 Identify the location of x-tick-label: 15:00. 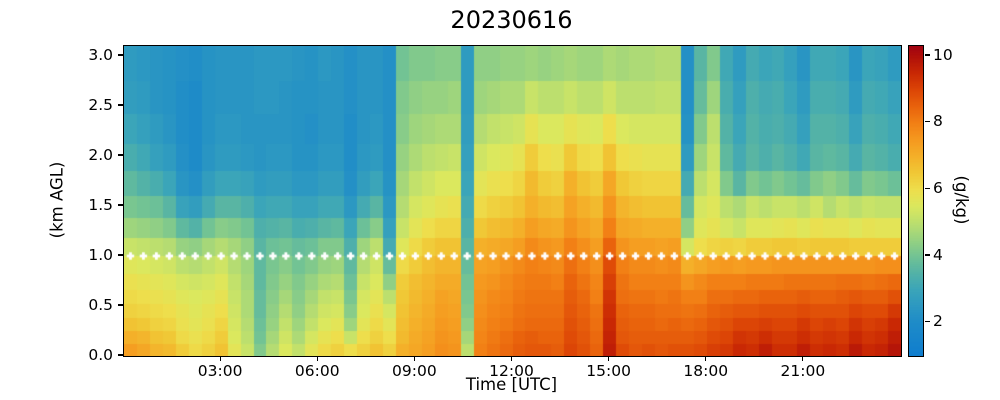
(608, 371).